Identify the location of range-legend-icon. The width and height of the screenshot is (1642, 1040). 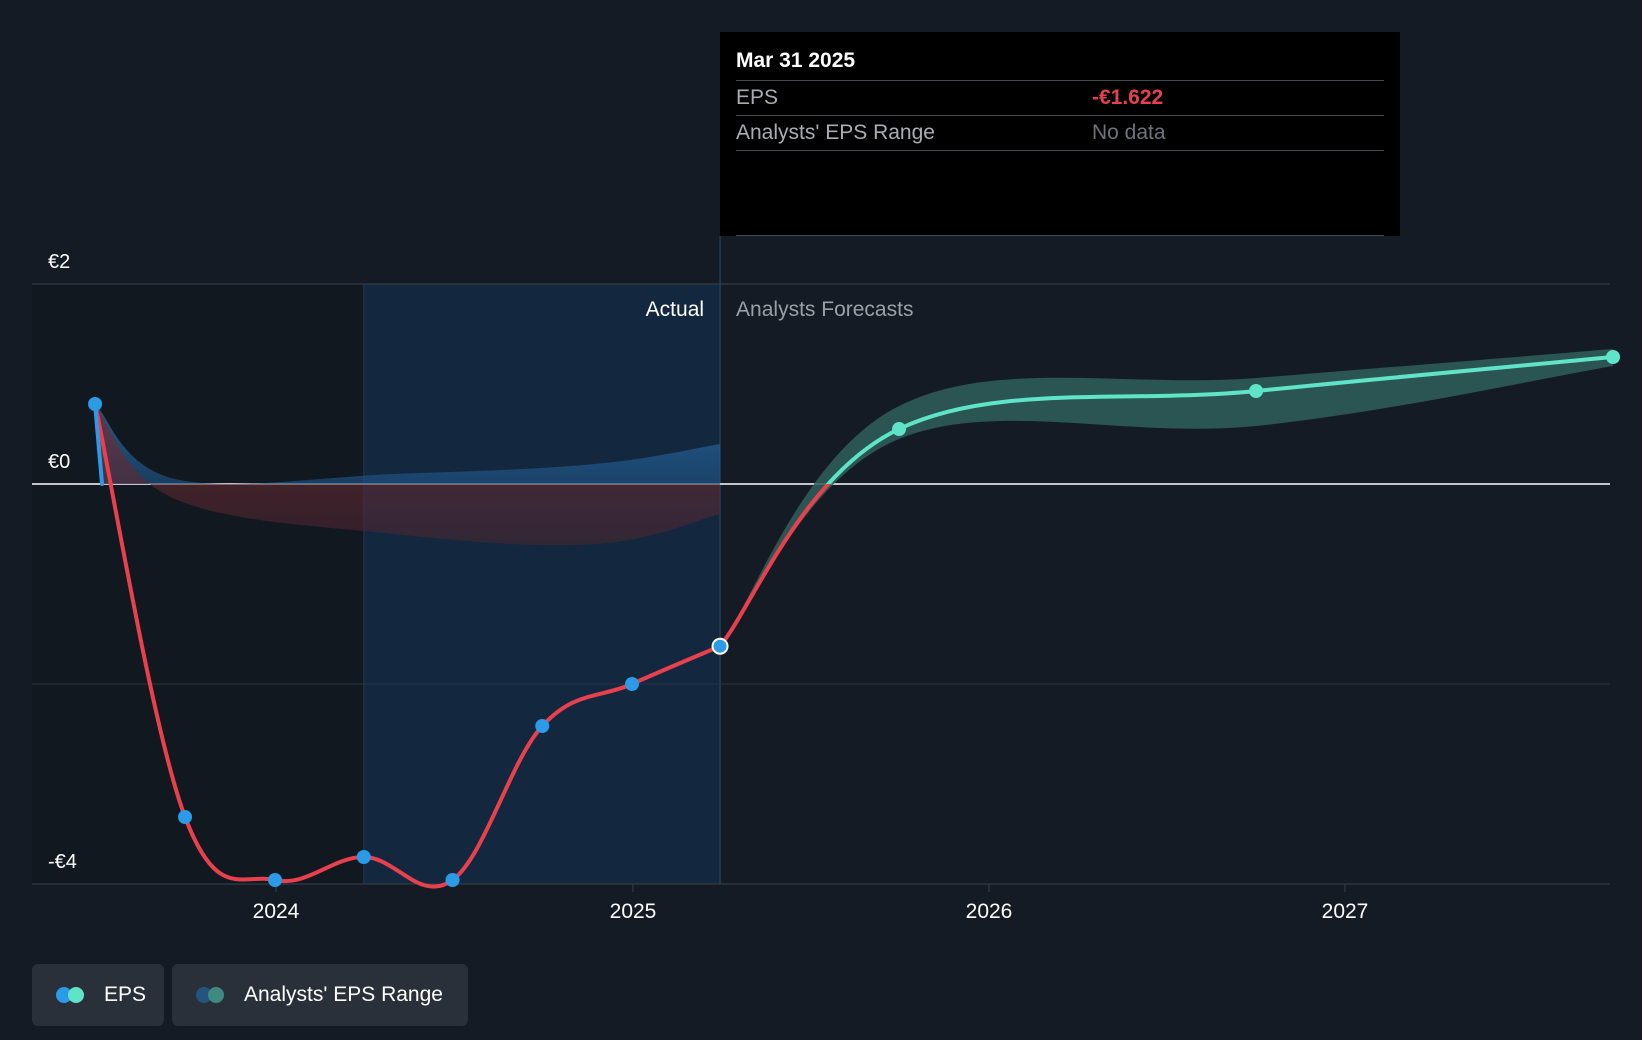
(211, 995).